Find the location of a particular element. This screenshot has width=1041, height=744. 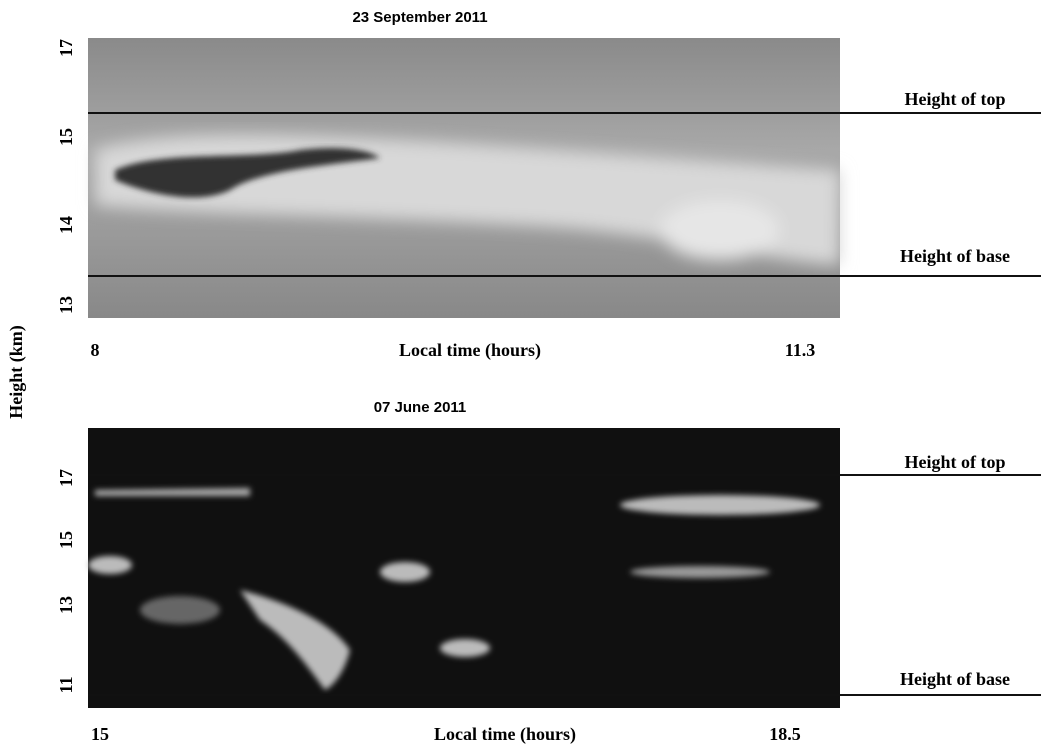

x-start-label: 8 is located at coordinates (95, 350).